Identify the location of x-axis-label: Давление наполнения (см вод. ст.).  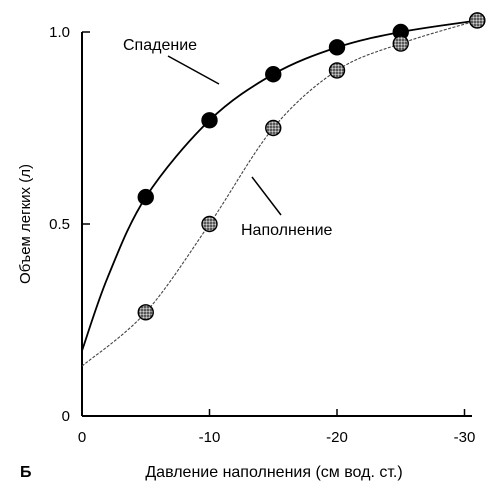
(273, 472).